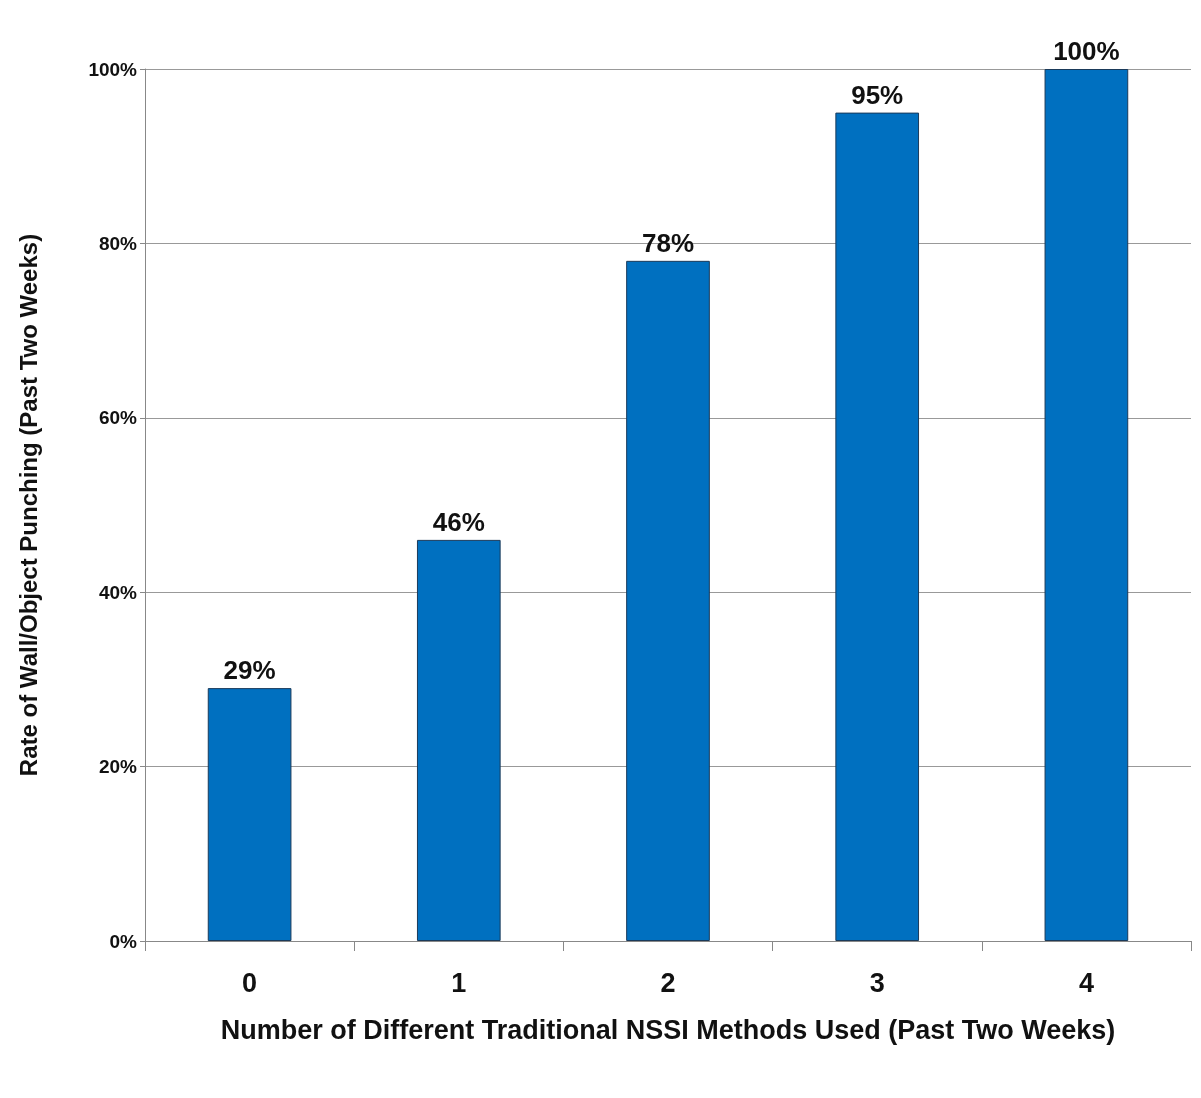  What do you see at coordinates (28, 505) in the screenshot?
I see `y-axis-title: Rate of Wall/Object Punching (Past Two Weeks)` at bounding box center [28, 505].